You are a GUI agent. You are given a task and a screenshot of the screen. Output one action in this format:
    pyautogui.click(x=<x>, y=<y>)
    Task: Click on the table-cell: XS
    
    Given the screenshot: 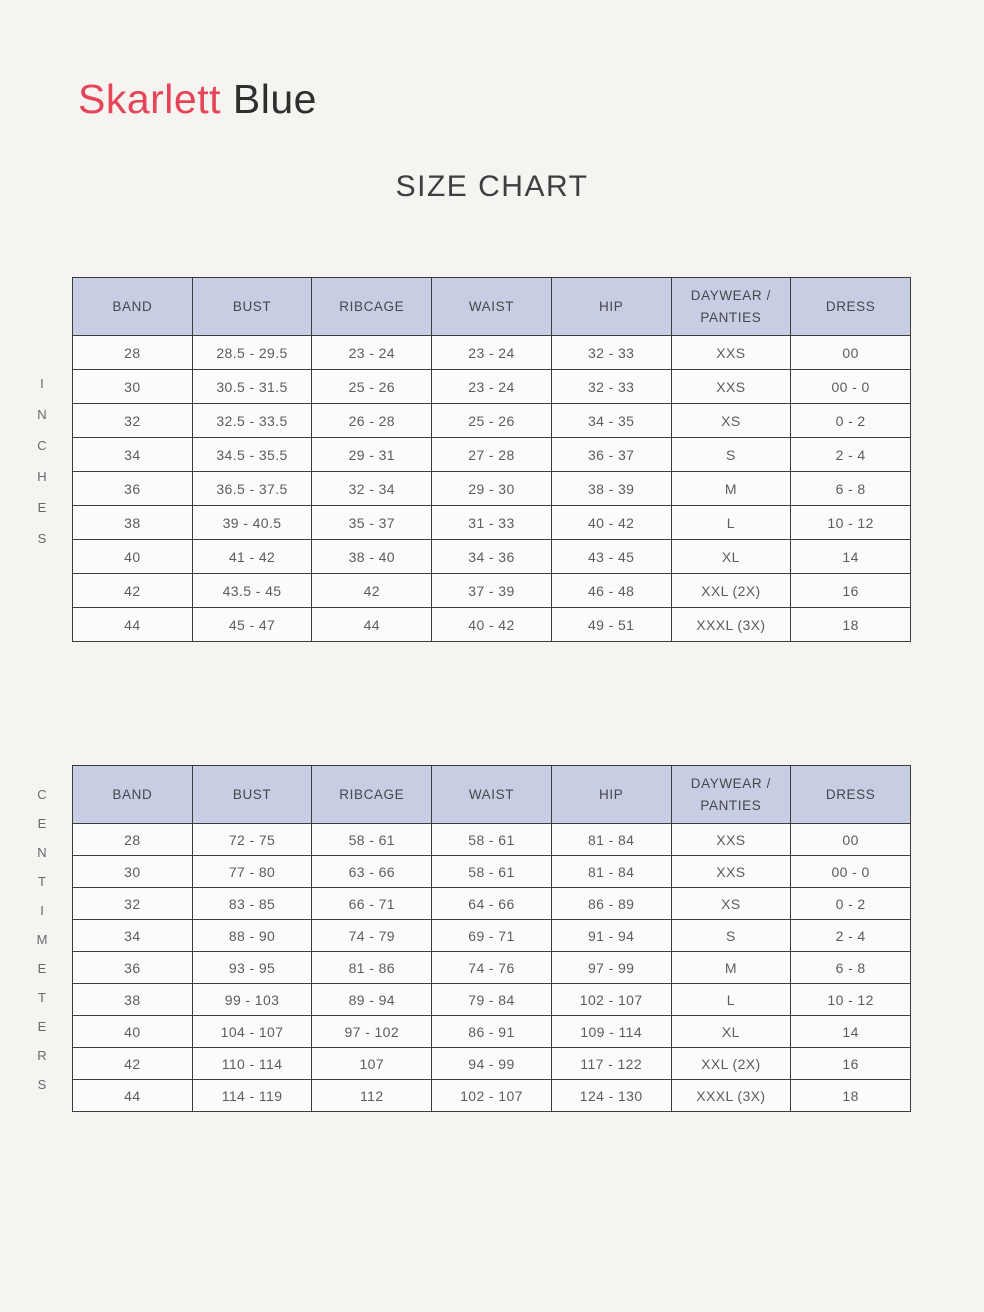 What is the action you would take?
    pyautogui.click(x=731, y=420)
    